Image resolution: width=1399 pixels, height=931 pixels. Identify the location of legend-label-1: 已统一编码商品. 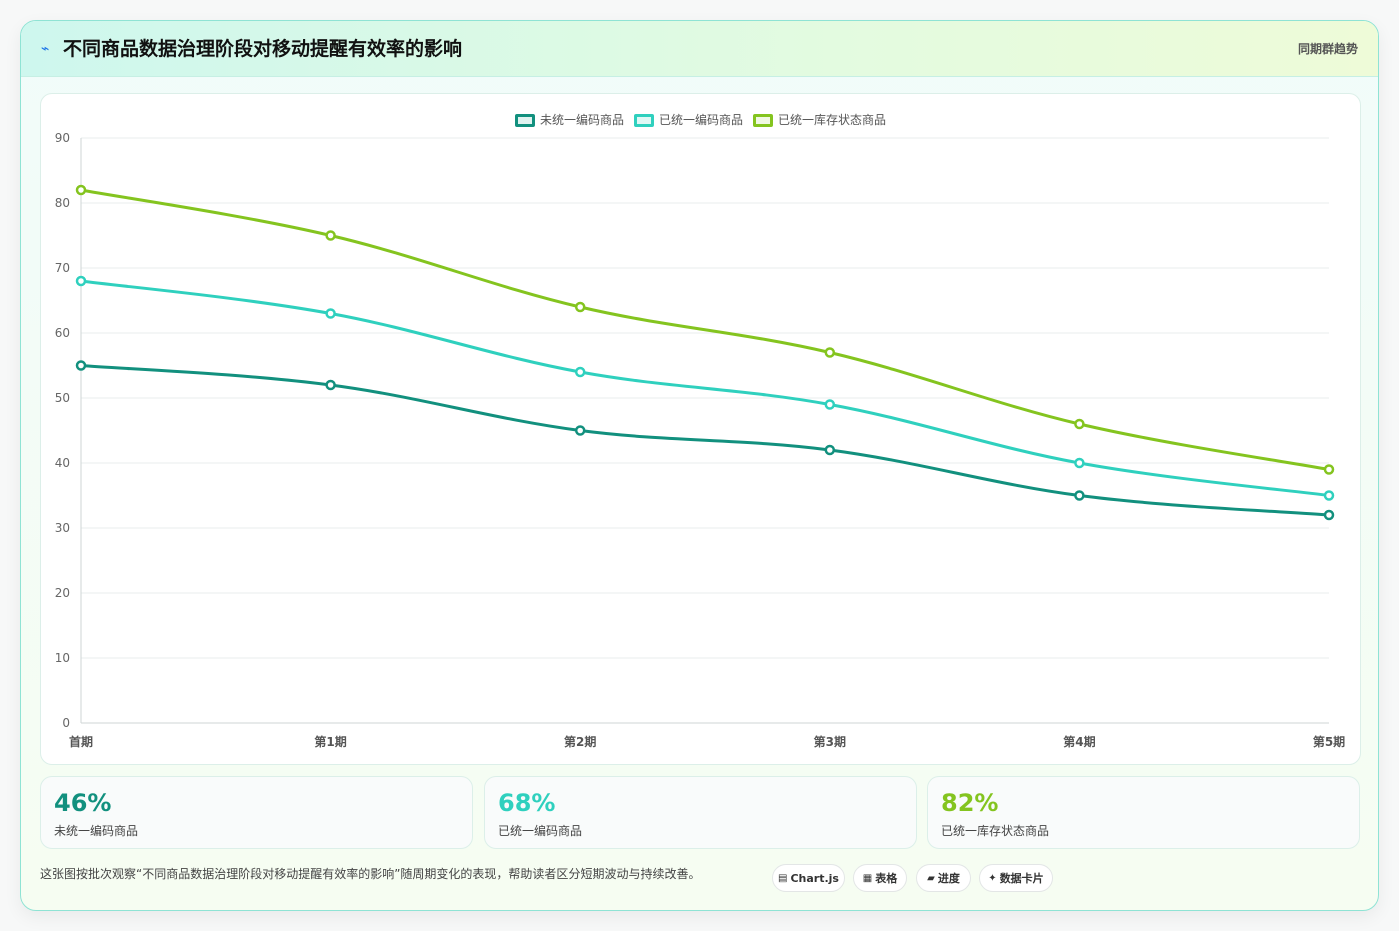
(700, 120).